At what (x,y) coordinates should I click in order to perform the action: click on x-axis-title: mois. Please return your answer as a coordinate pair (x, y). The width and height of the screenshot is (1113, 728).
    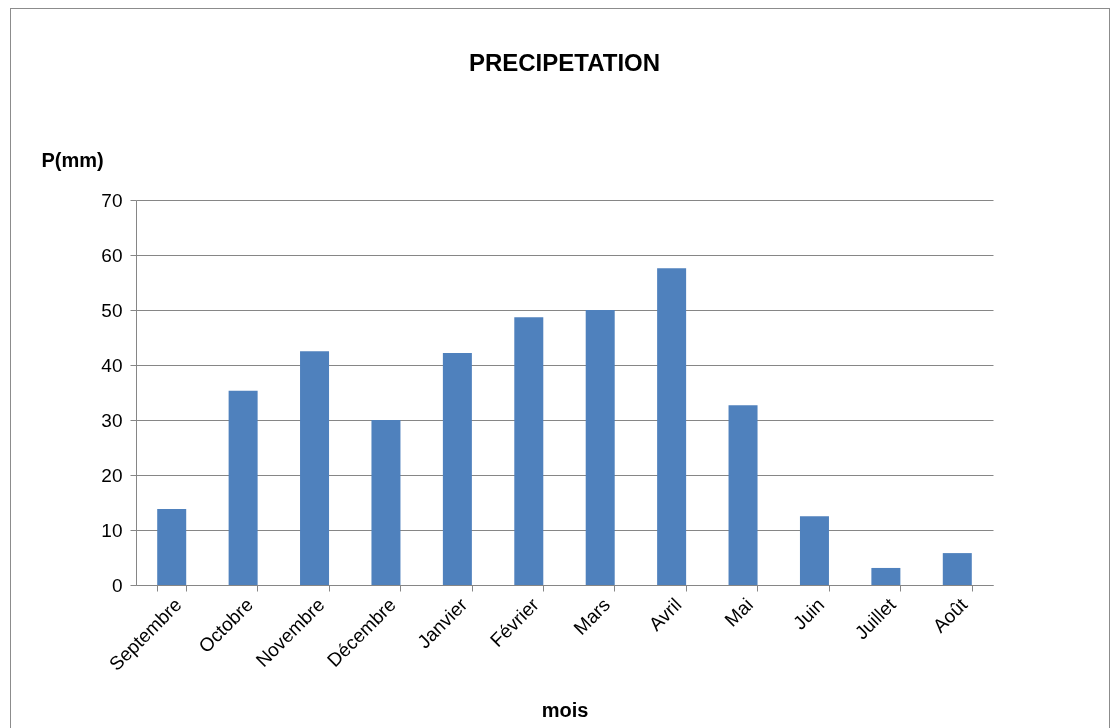
    Looking at the image, I should click on (565, 709).